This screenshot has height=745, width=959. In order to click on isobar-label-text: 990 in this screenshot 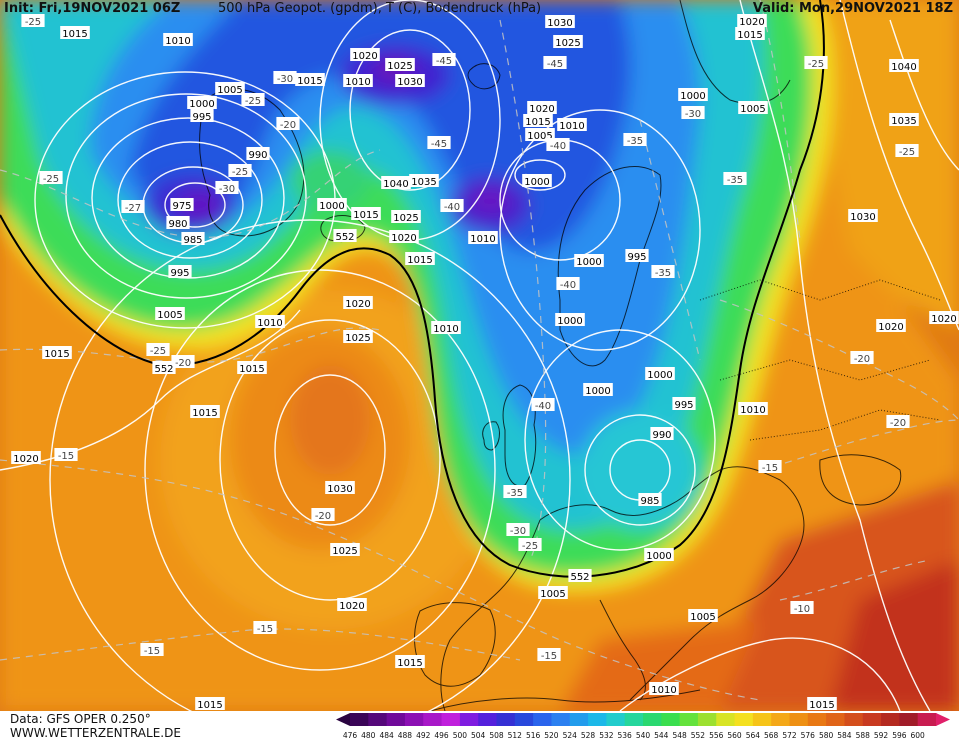, I will do `click(257, 155)`.